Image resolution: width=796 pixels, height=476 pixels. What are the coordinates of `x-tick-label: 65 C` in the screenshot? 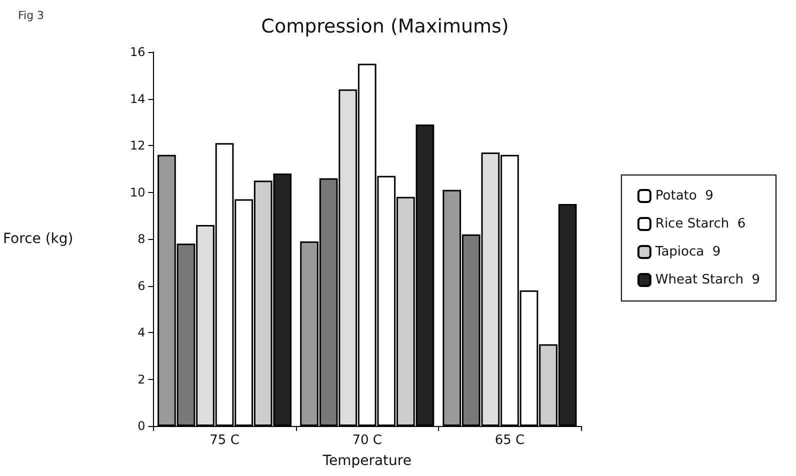 It's located at (509, 440).